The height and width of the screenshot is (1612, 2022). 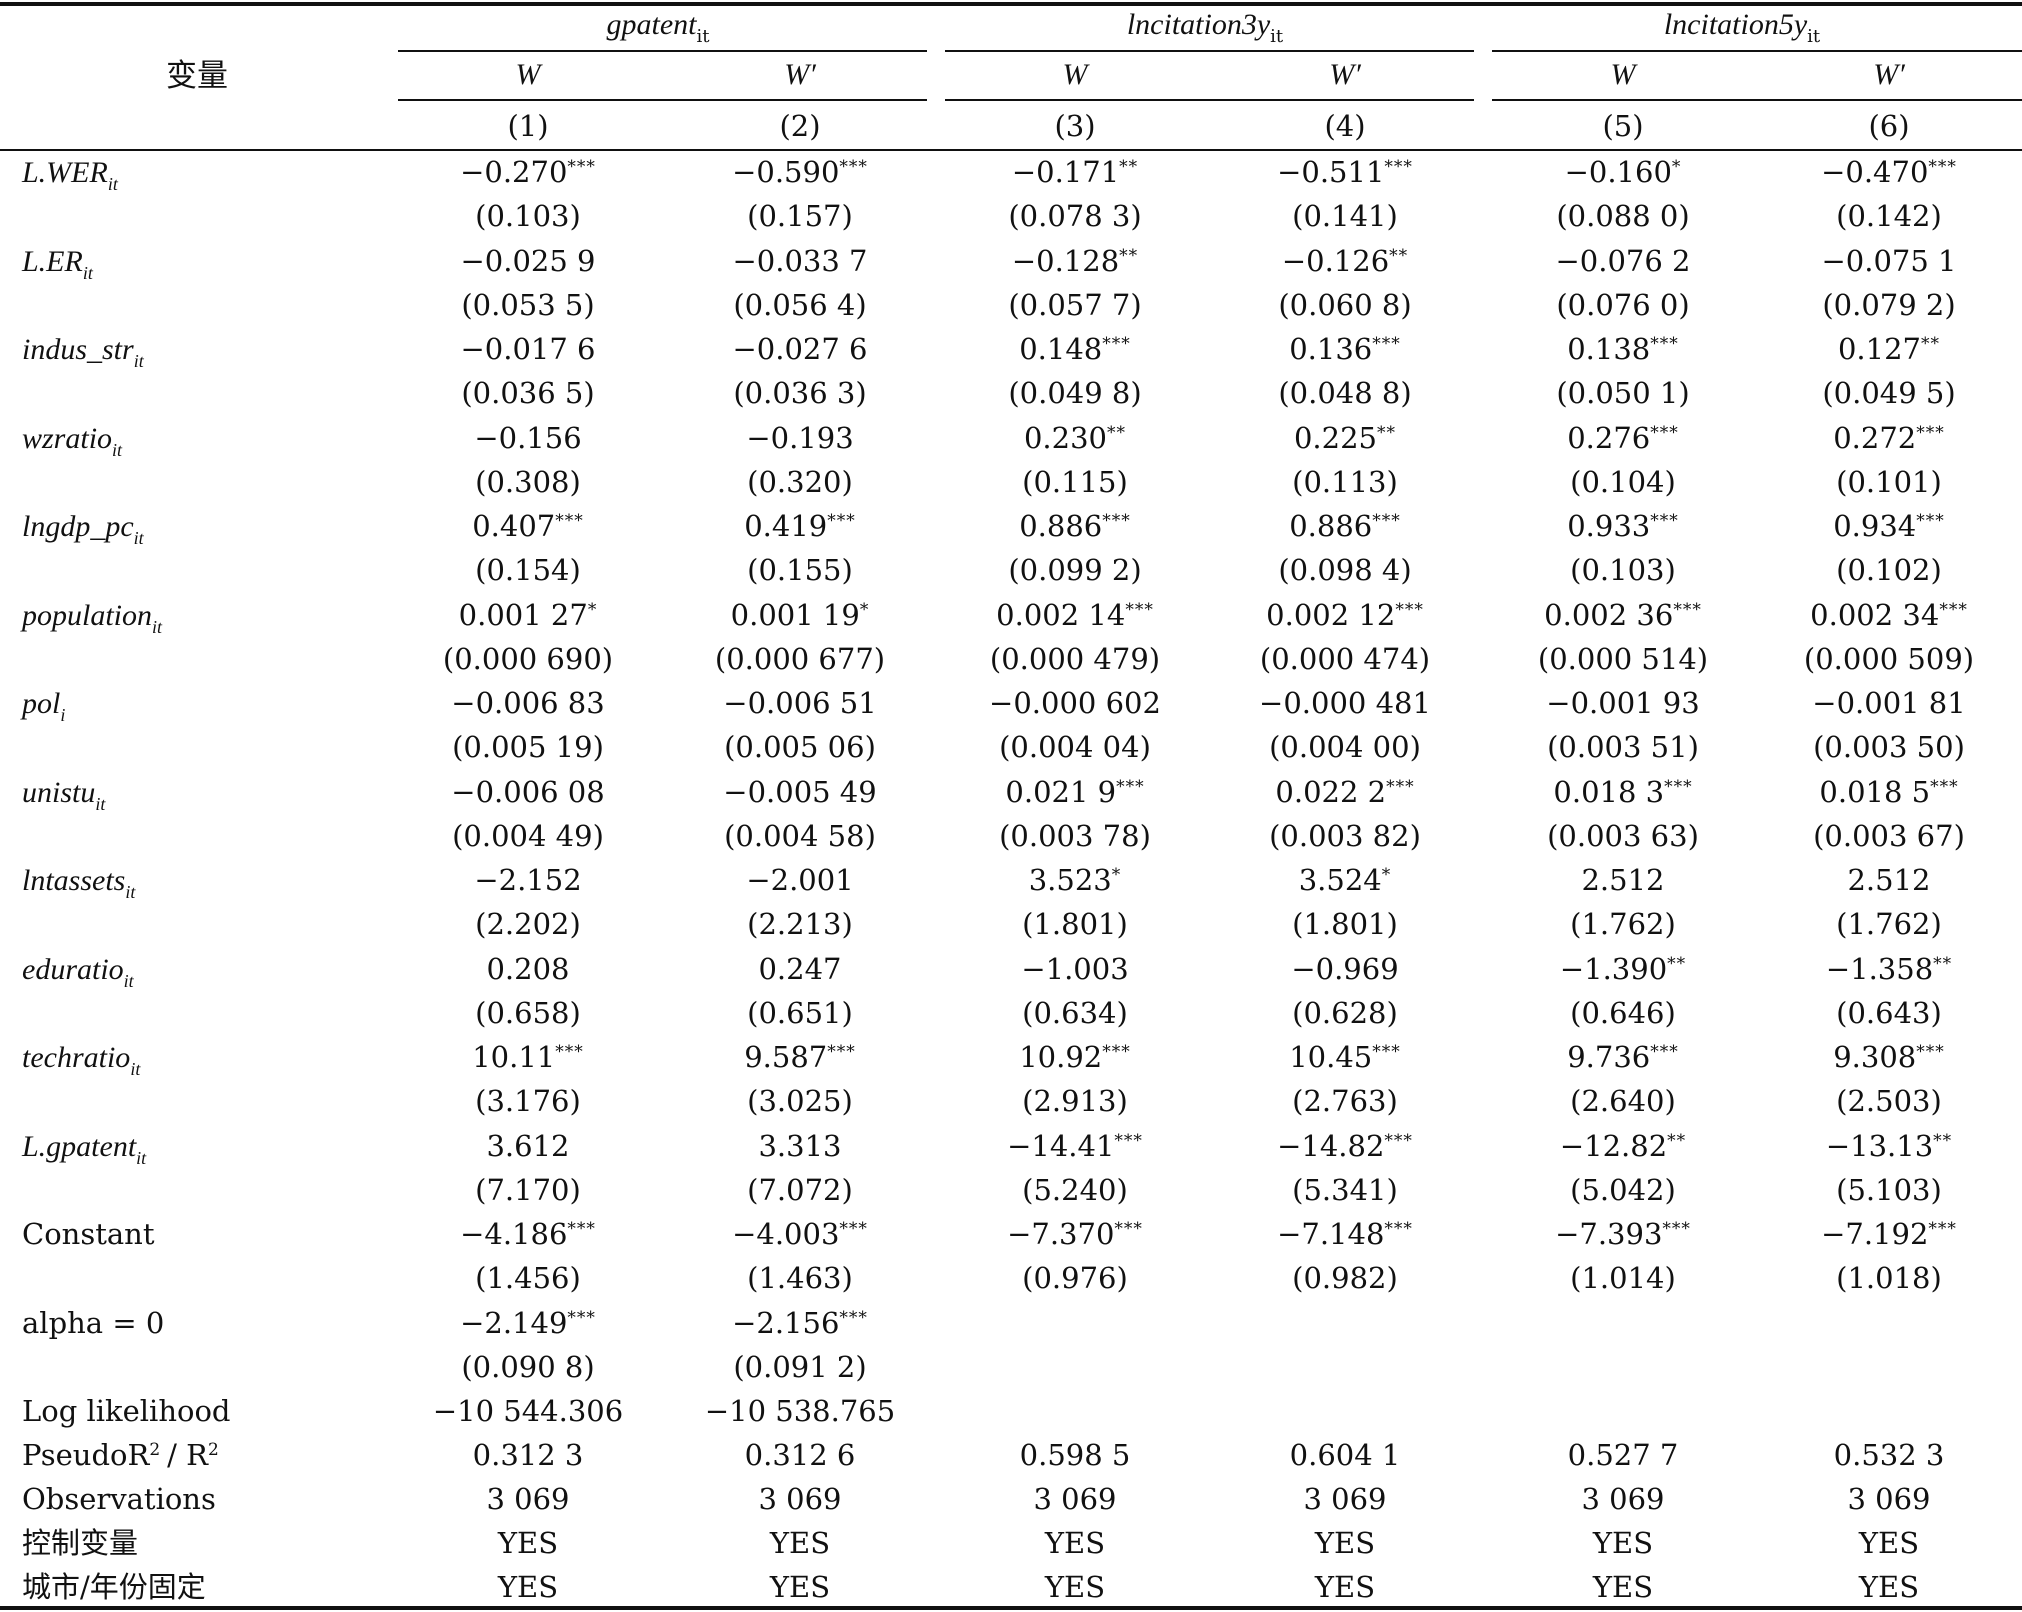 I want to click on coefficient-value: −14.41, so click(x=1061, y=1145).